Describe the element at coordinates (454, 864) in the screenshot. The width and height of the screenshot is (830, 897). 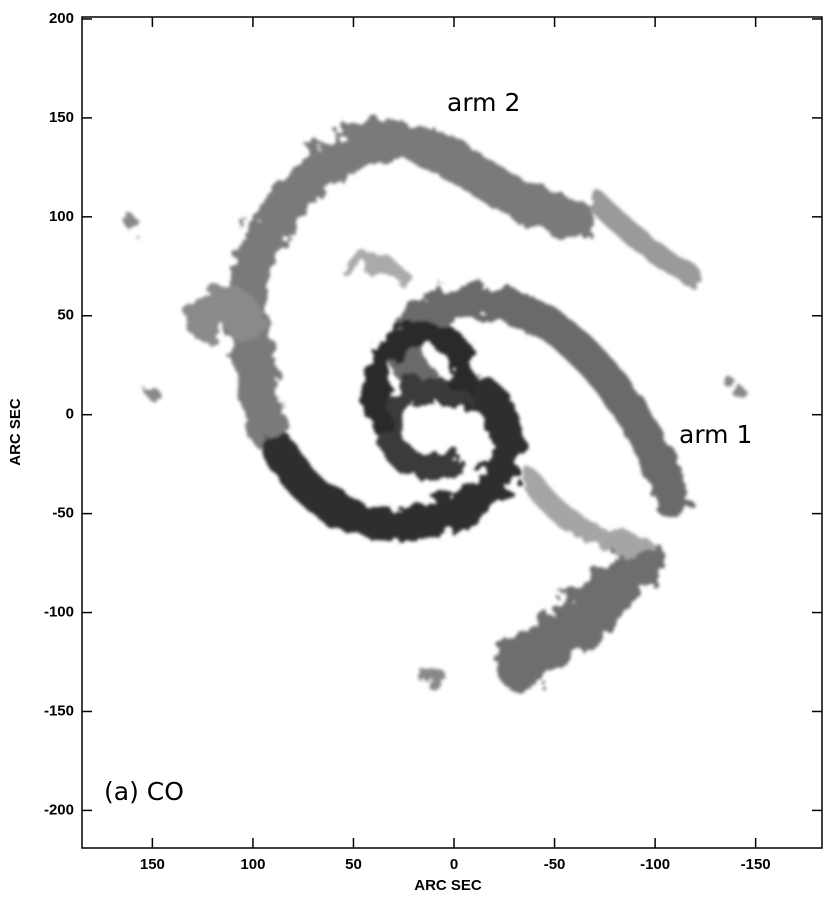
I see `x-tick-label: 0` at that location.